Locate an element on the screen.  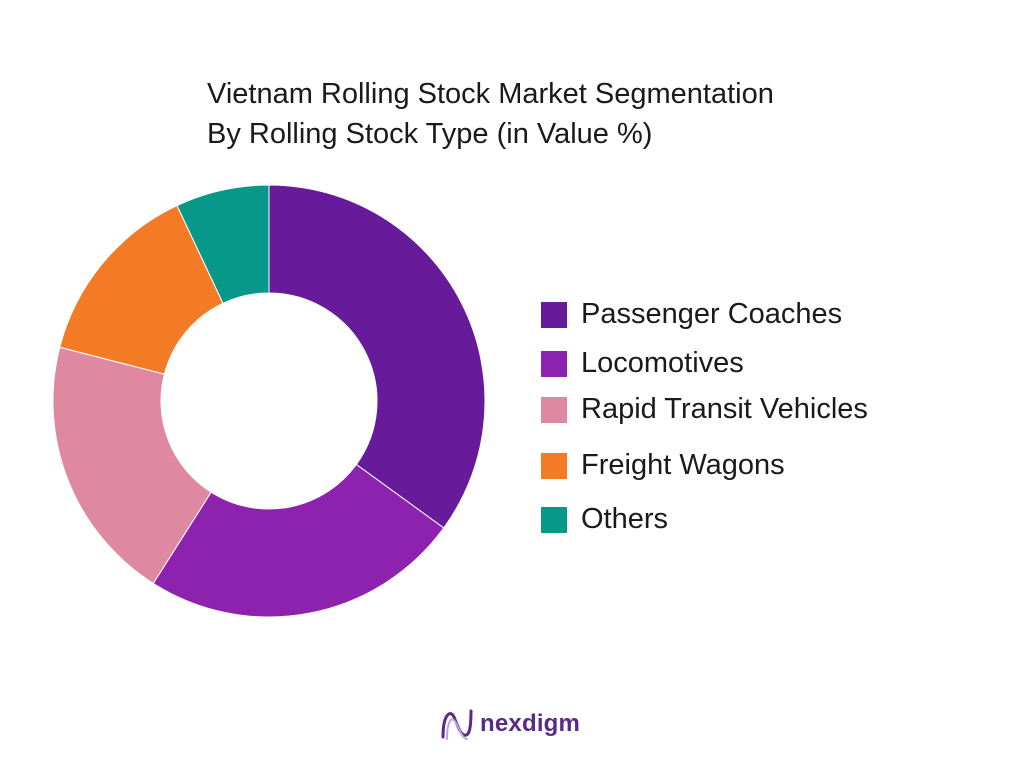
legend-item-passenger-coaches: Passenger Coaches is located at coordinates (691, 314).